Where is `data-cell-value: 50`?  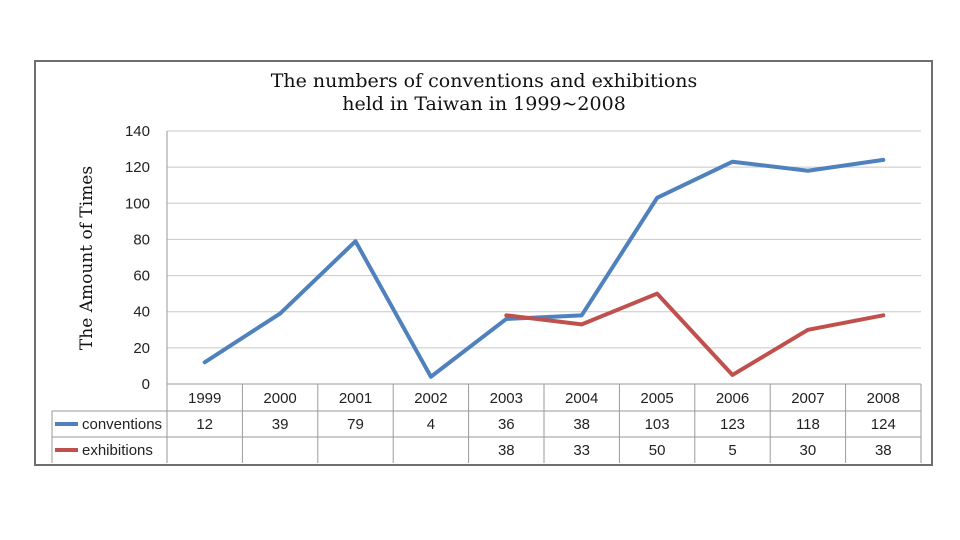
data-cell-value: 50 is located at coordinates (657, 450).